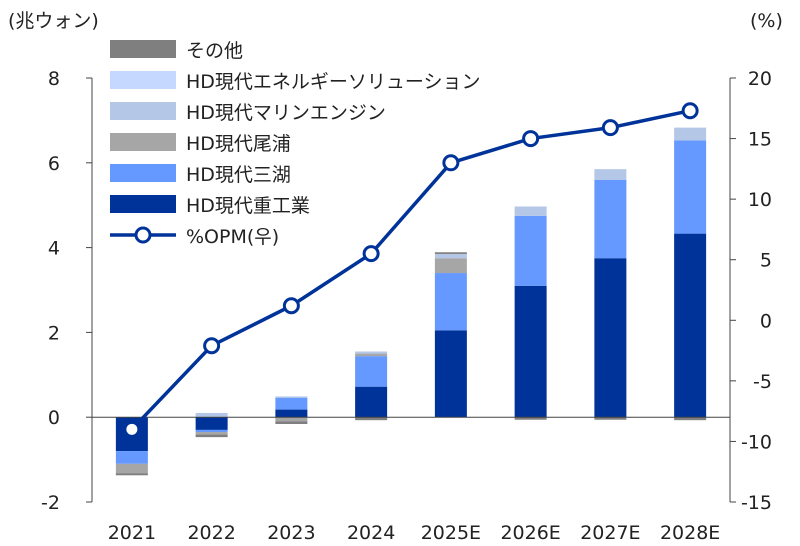 Image resolution: width=800 pixels, height=546 pixels. Describe the element at coordinates (286, 113) in the screenshot. I see `legend-label: HD現代マリンエンジン` at that location.